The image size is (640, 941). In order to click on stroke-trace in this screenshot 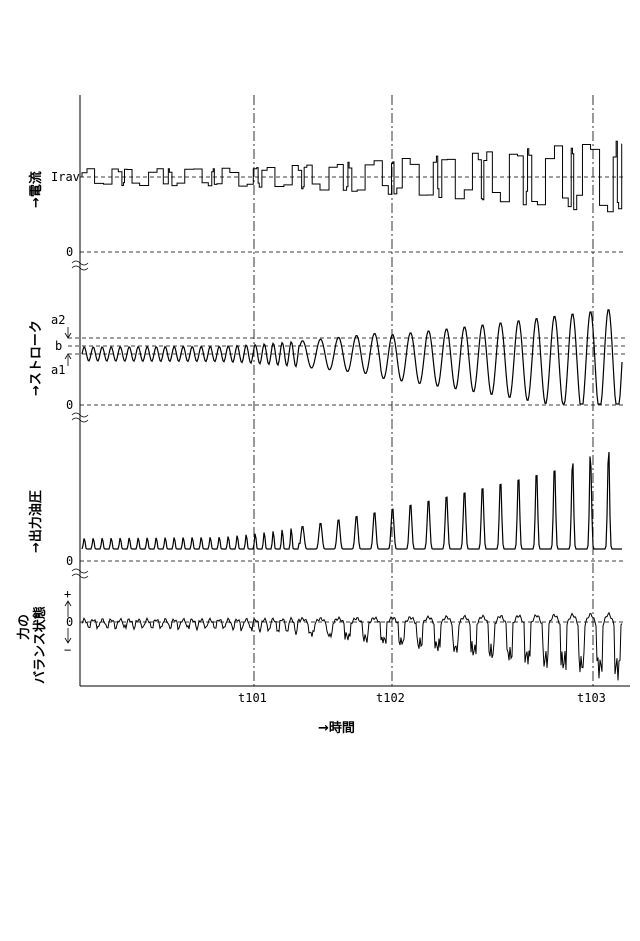, I will do `click(352, 357)`.